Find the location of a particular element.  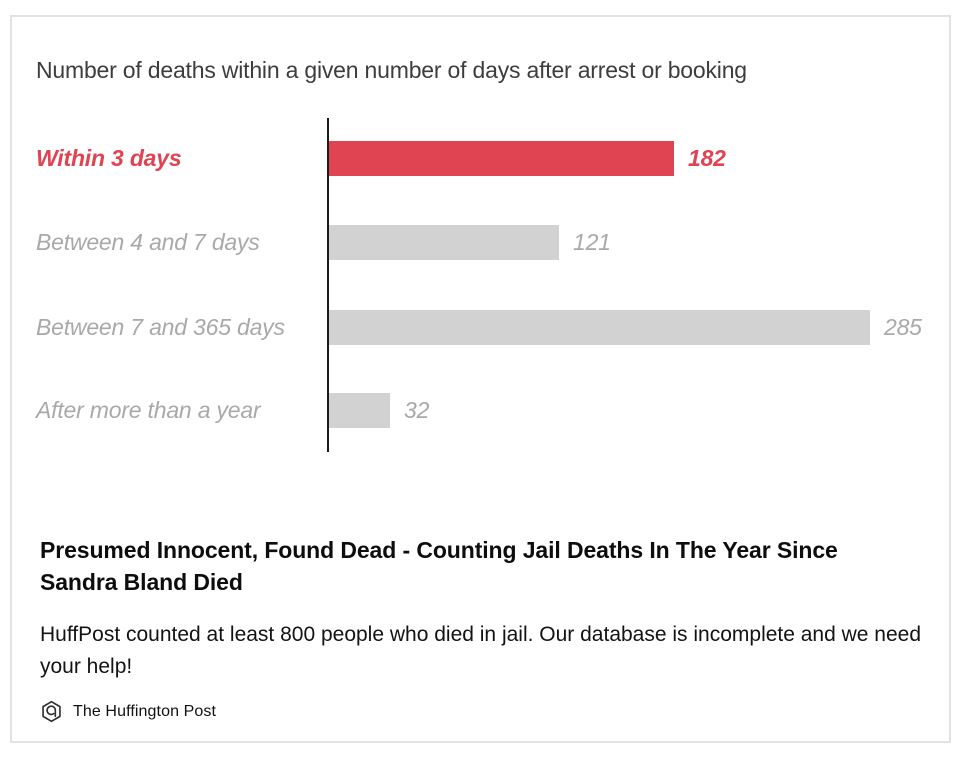

bar-label: Between 4 and 7 days is located at coordinates (148, 242).